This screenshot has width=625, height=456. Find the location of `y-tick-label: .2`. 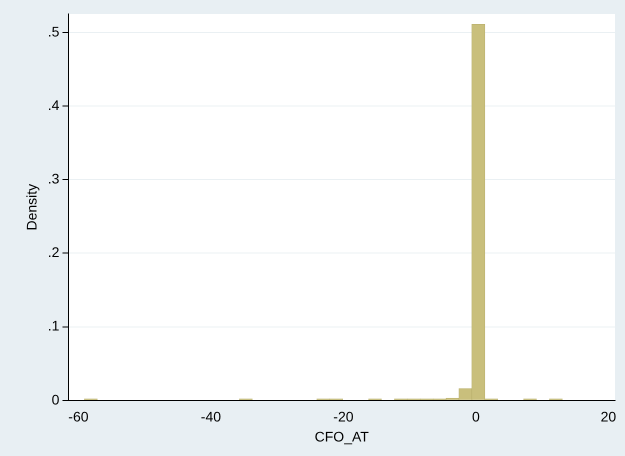

y-tick-label: .2 is located at coordinates (54, 252).